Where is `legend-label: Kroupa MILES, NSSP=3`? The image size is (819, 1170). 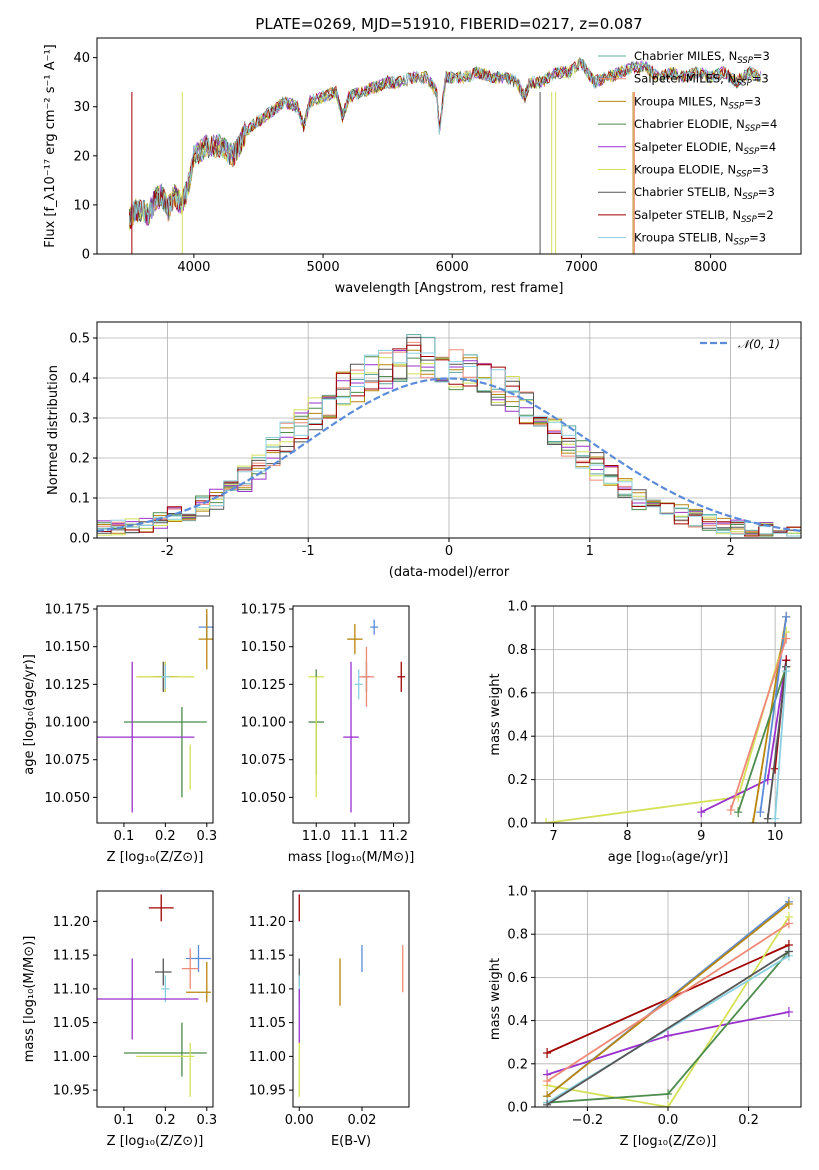 legend-label: Kroupa MILES, NSSP=3 is located at coordinates (697, 102).